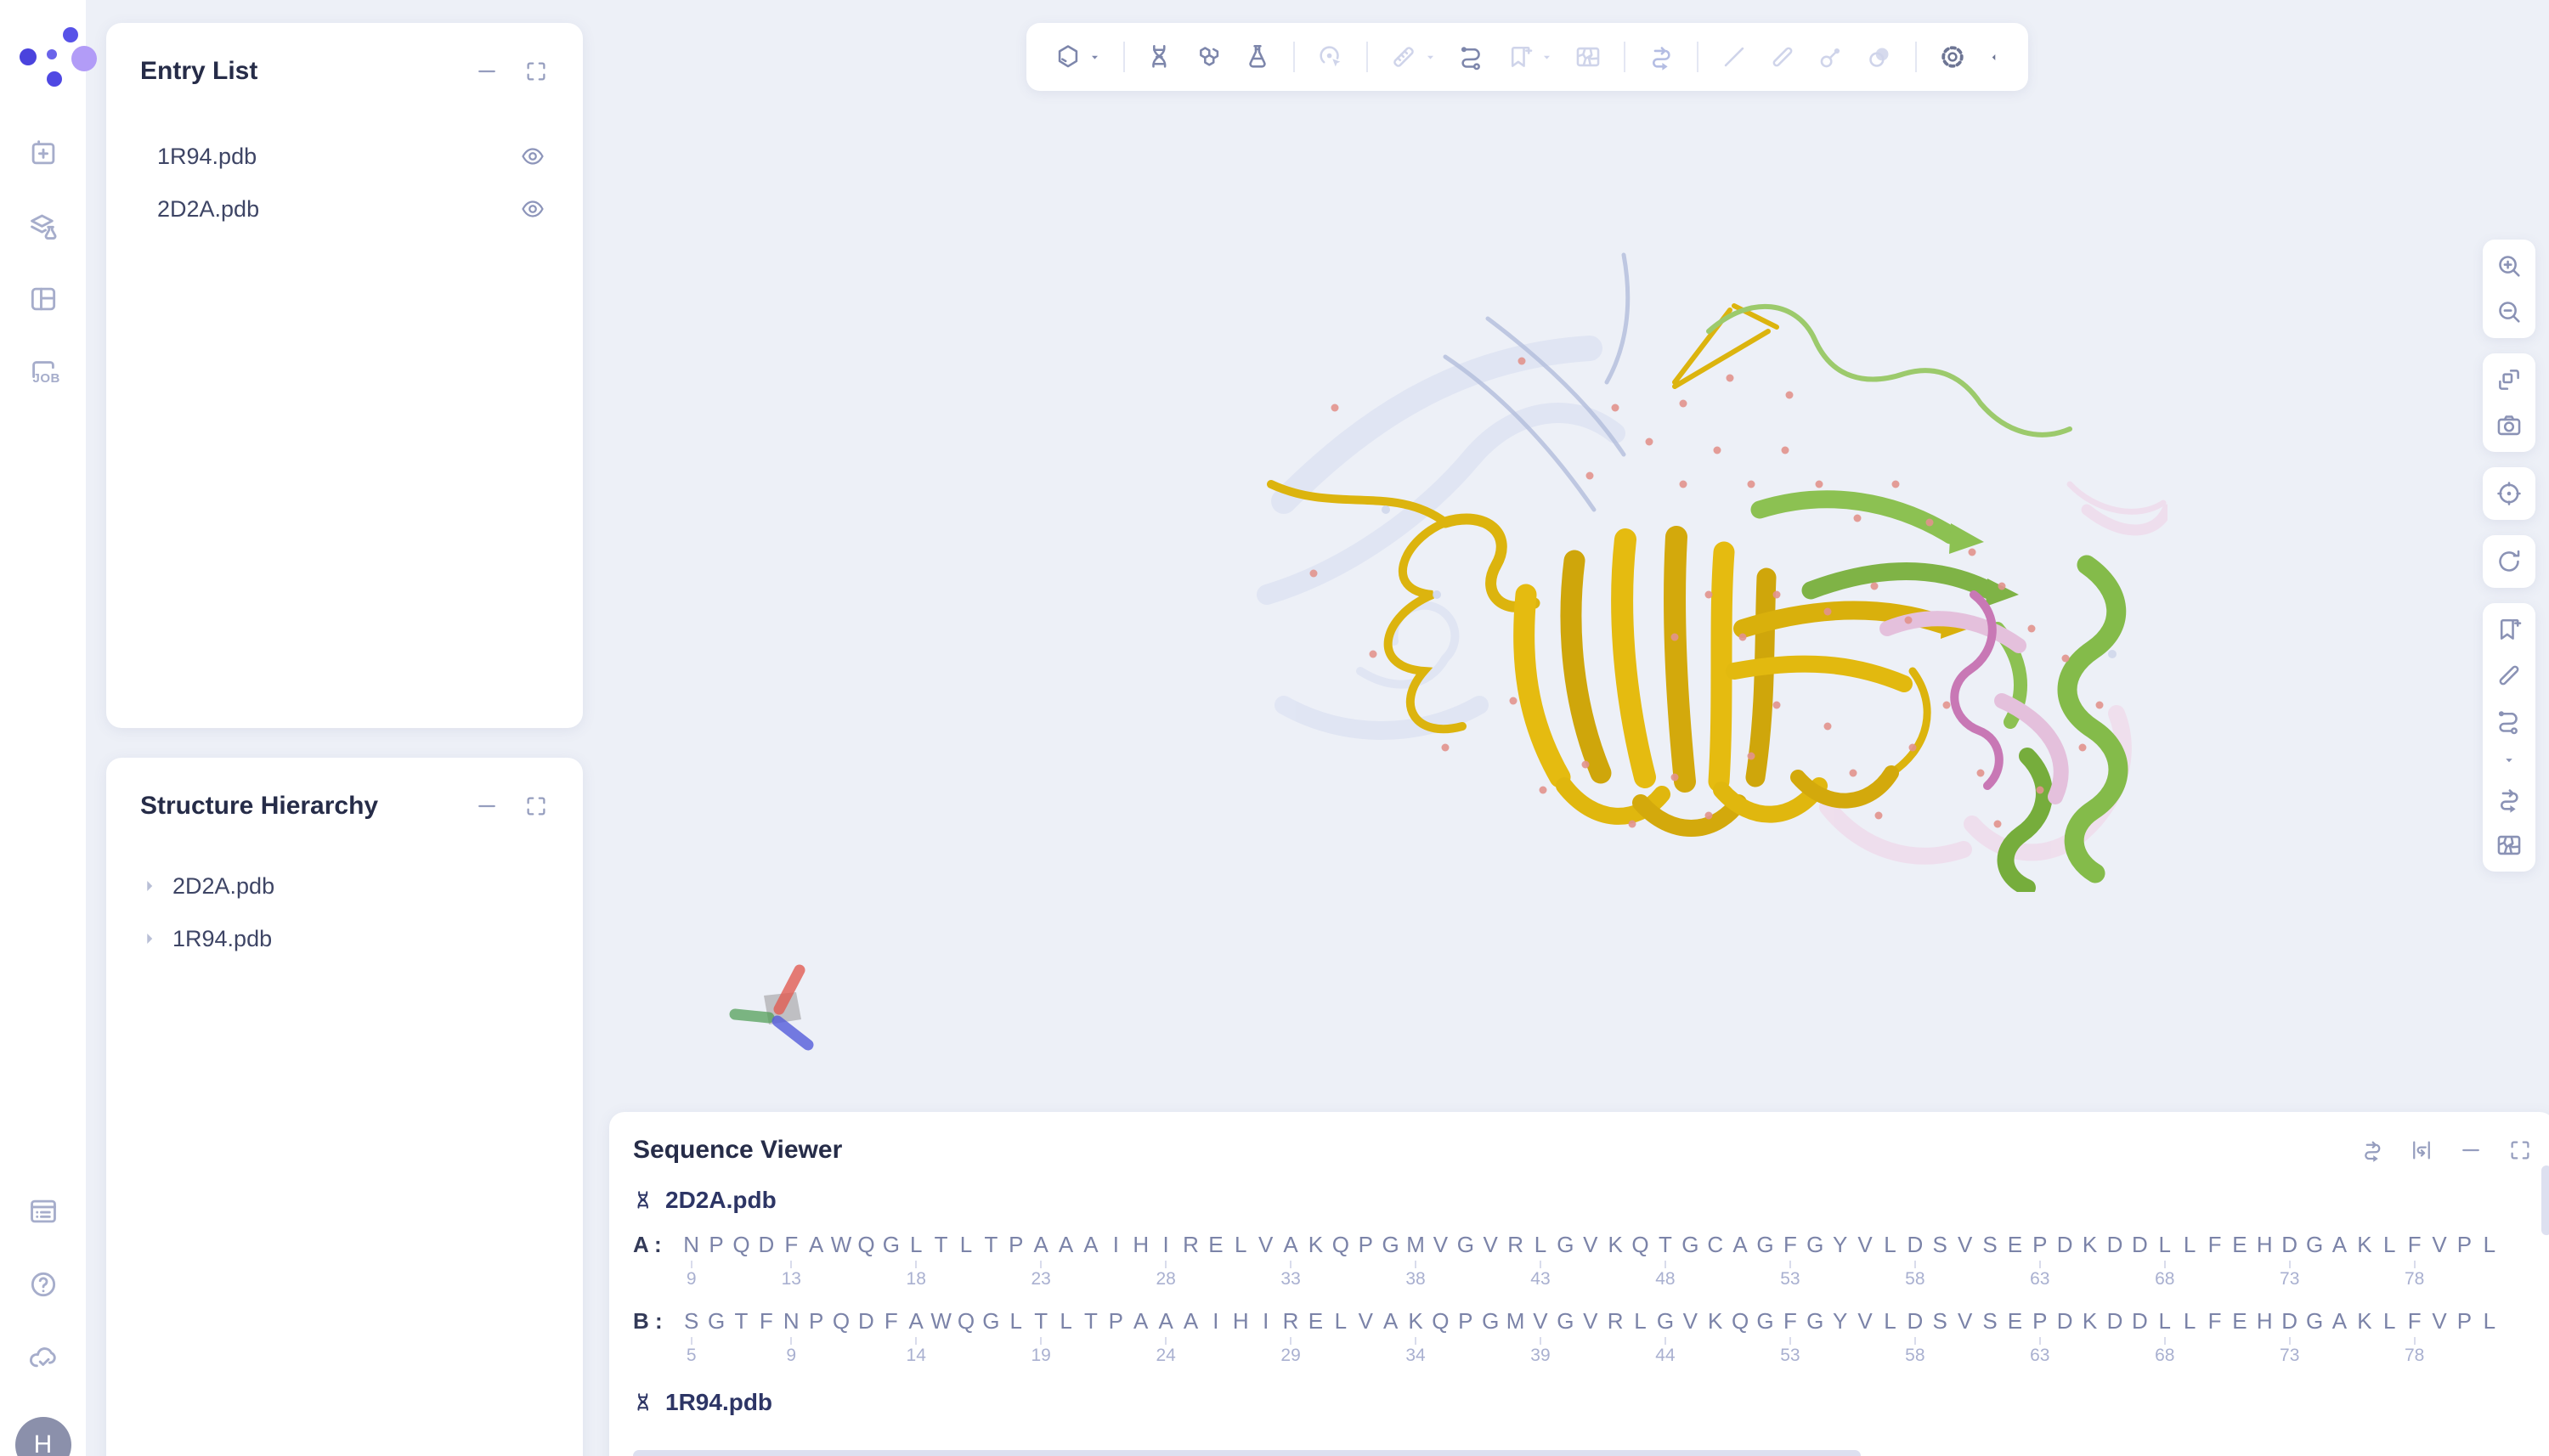 This screenshot has height=1456, width=2549. What do you see at coordinates (1291, 1260) in the screenshot?
I see `residue-cell: A 33` at bounding box center [1291, 1260].